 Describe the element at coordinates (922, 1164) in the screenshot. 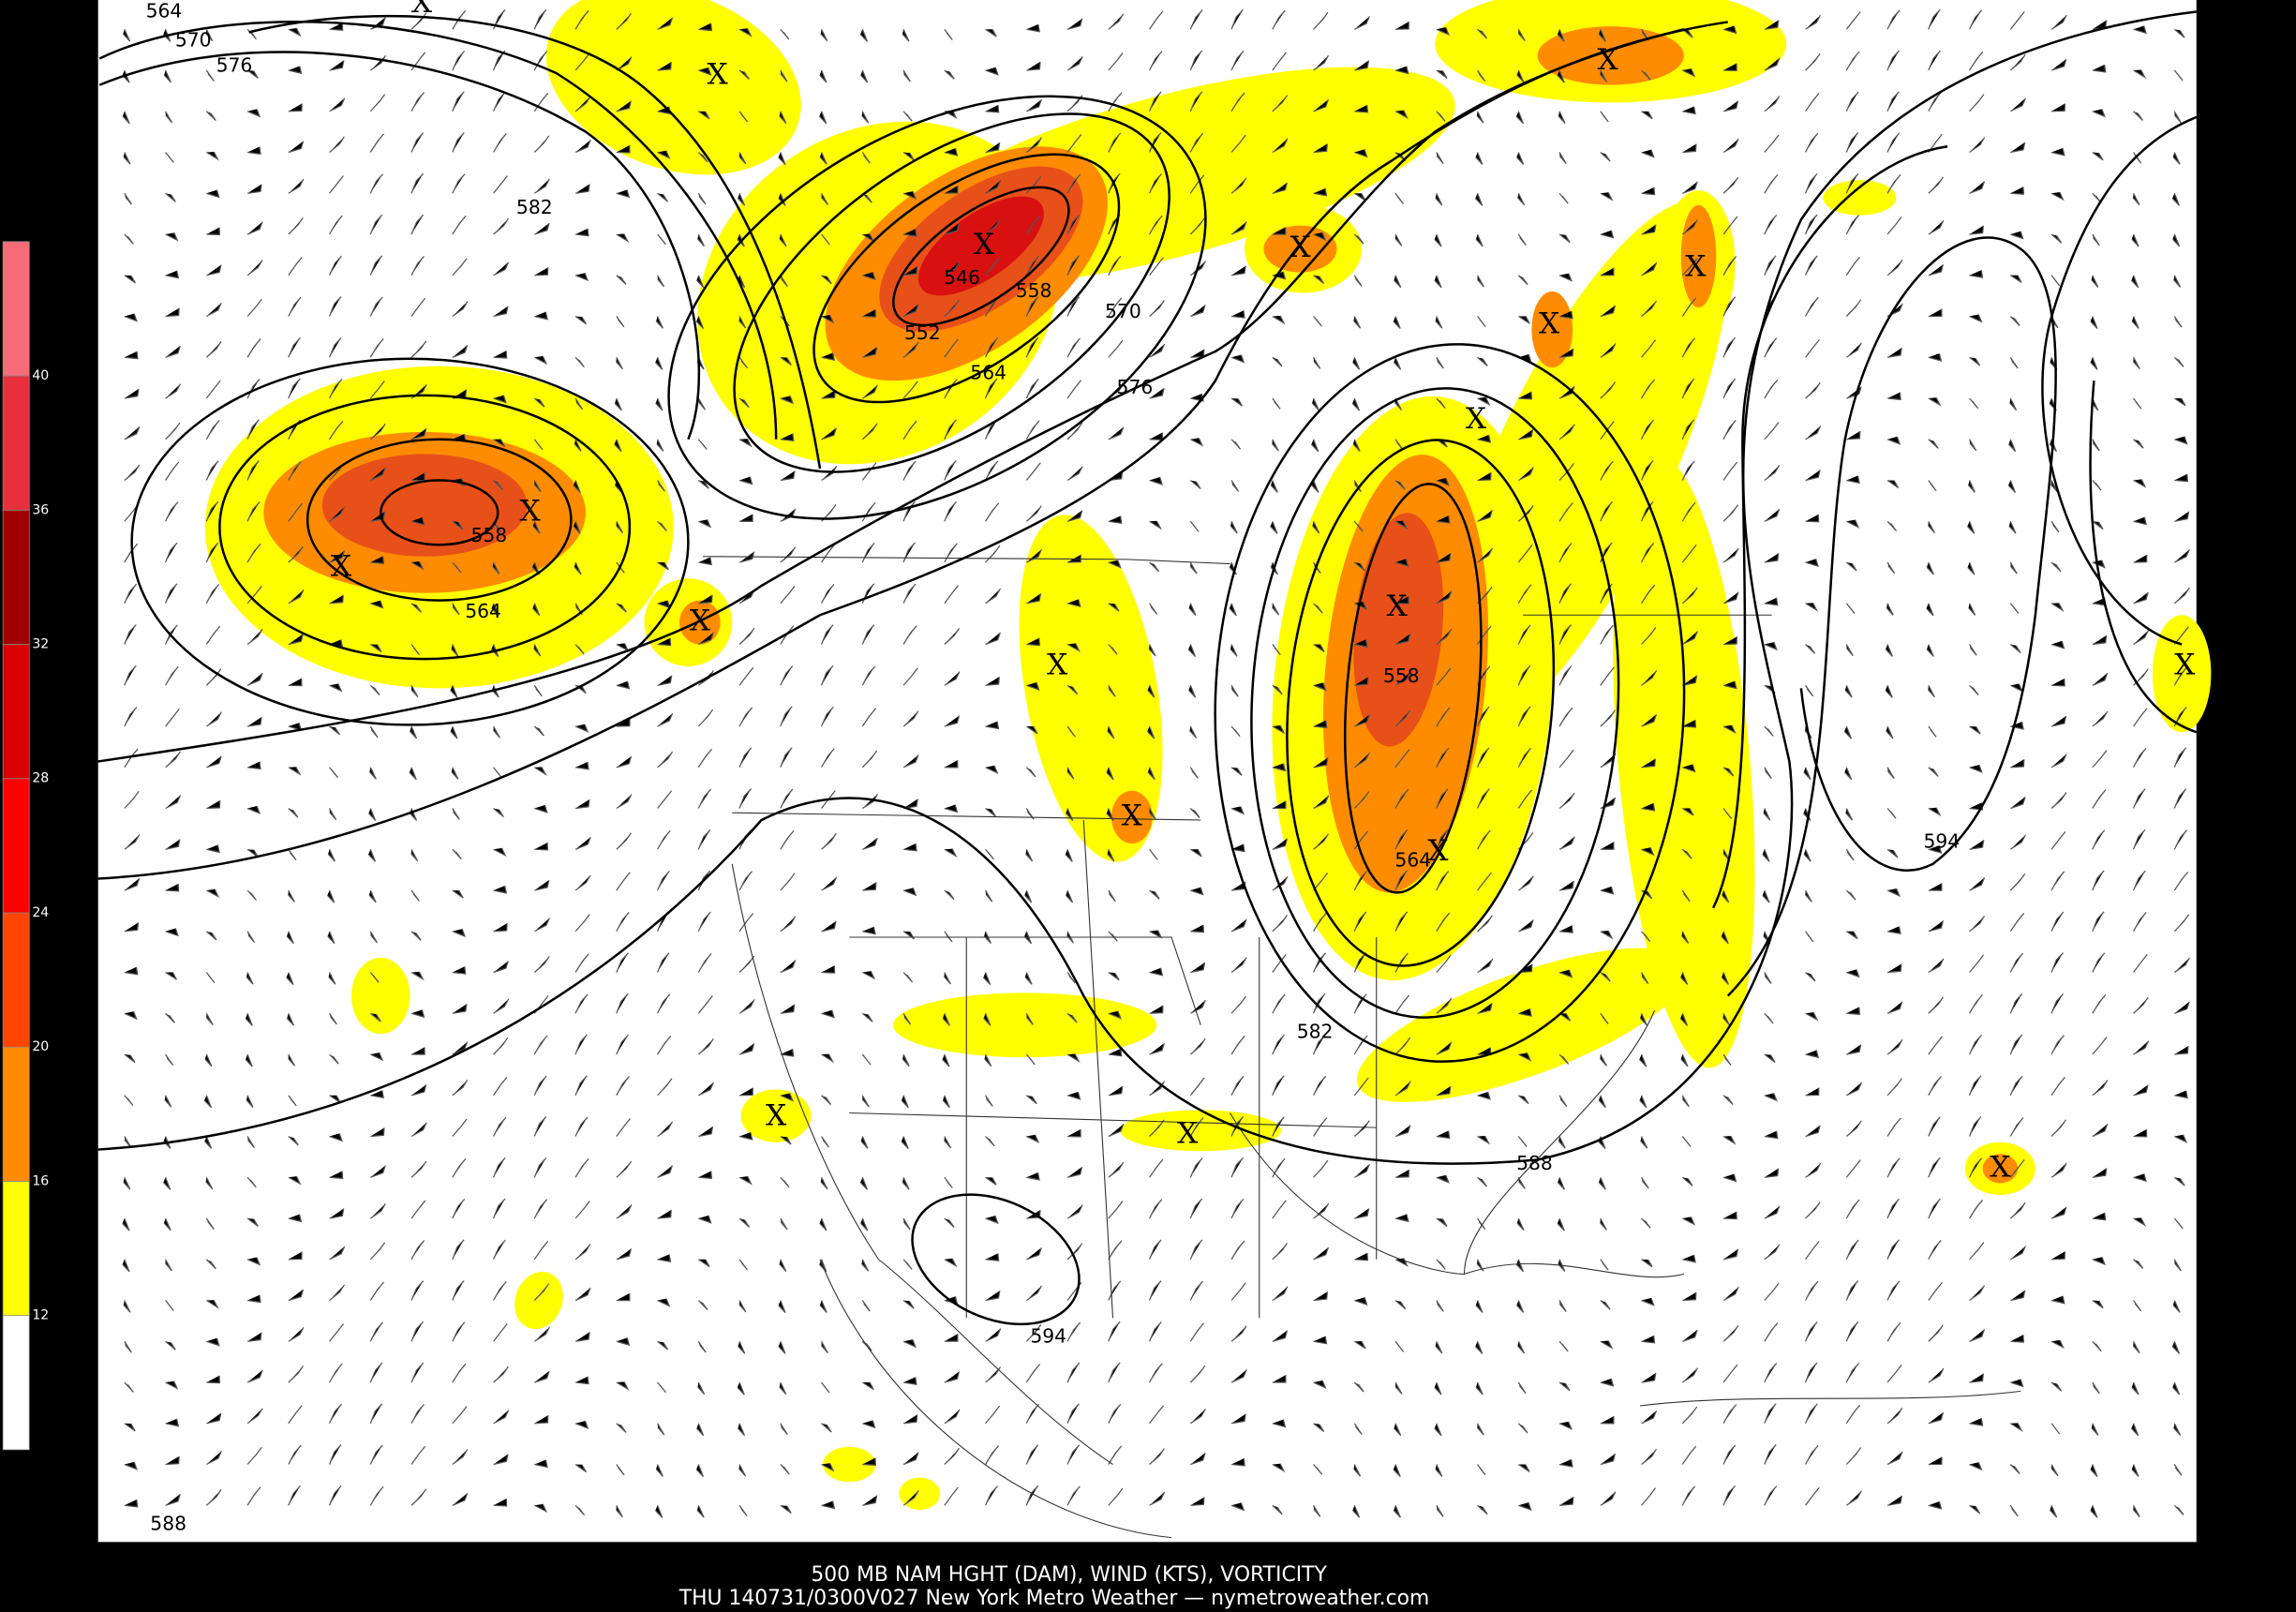

I see `boundary` at that location.